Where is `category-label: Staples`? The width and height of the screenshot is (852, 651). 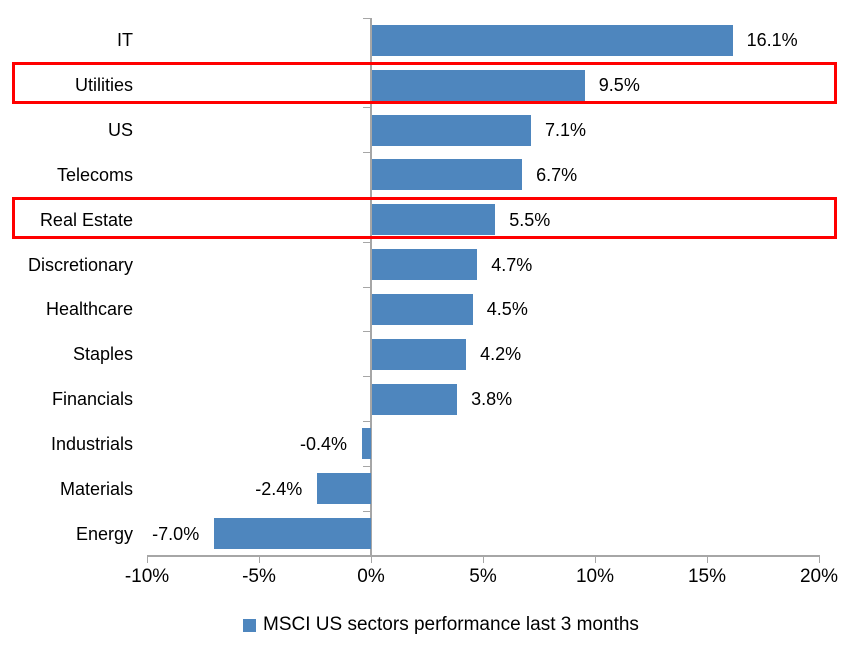
category-label: Staples is located at coordinates (102, 354).